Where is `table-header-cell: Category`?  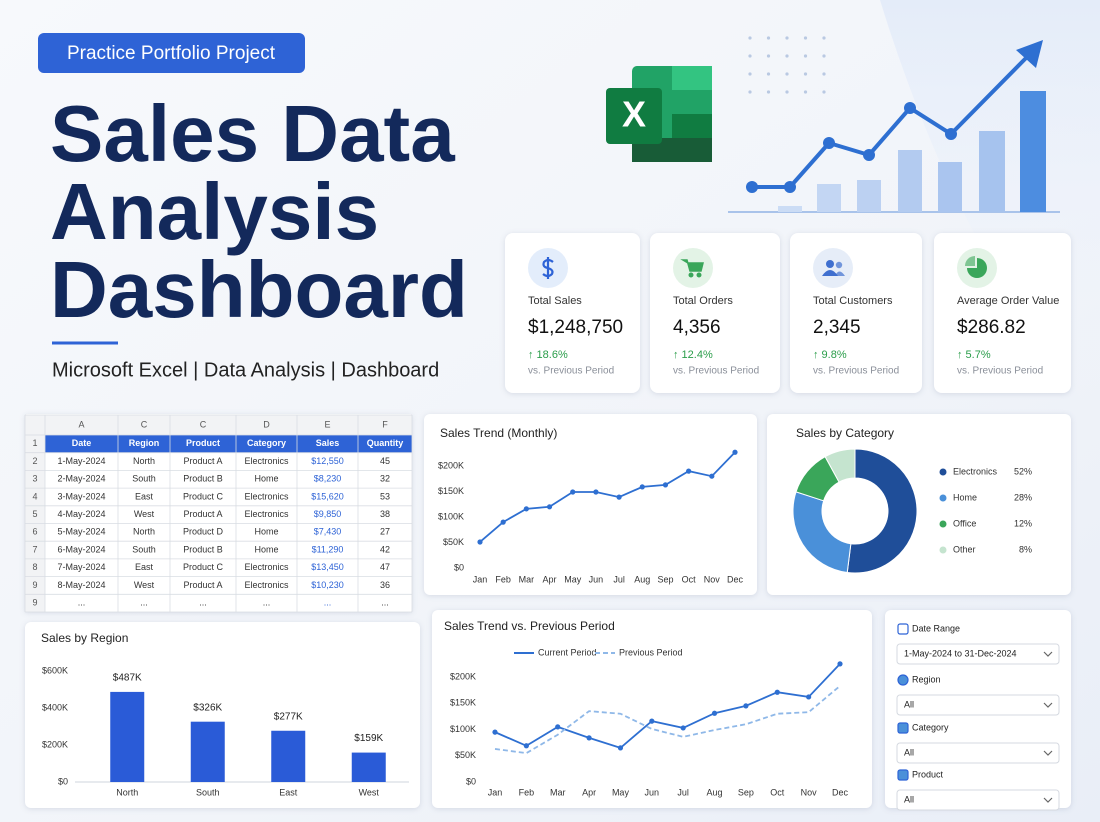
table-header-cell: Category is located at coordinates (266, 443).